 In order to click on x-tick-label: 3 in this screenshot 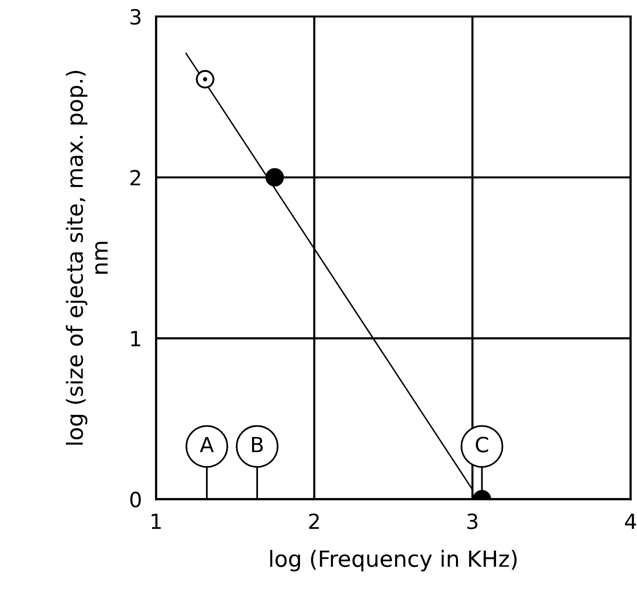, I will do `click(472, 521)`.